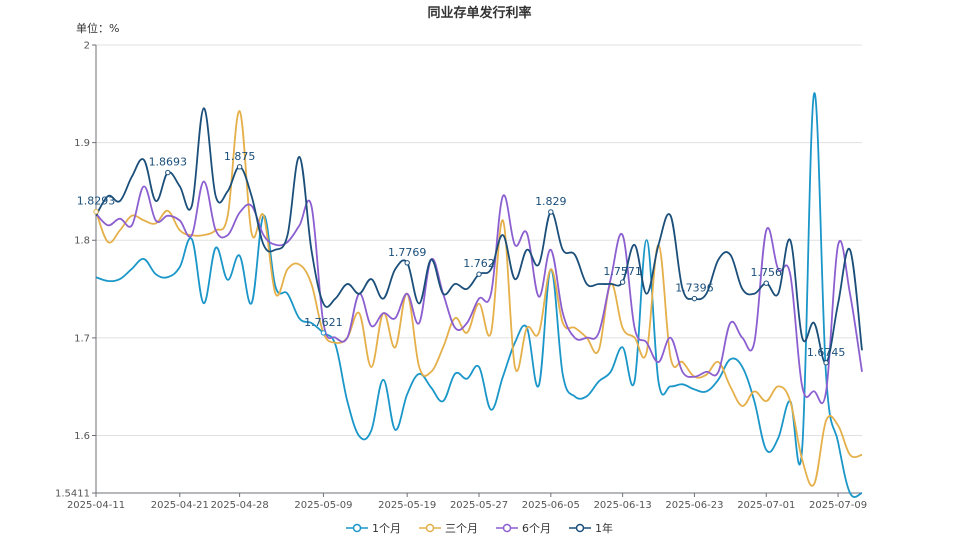  I want to click on y-tick-label: 1.6, so click(82, 436).